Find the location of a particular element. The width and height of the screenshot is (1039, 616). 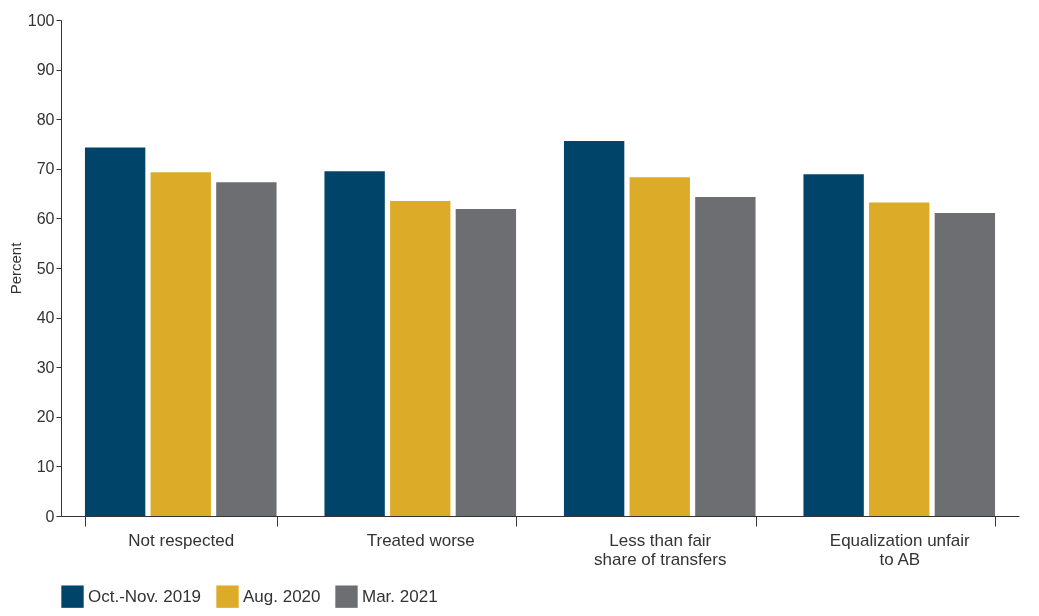

y-axis-title: Percent is located at coordinates (15, 268).